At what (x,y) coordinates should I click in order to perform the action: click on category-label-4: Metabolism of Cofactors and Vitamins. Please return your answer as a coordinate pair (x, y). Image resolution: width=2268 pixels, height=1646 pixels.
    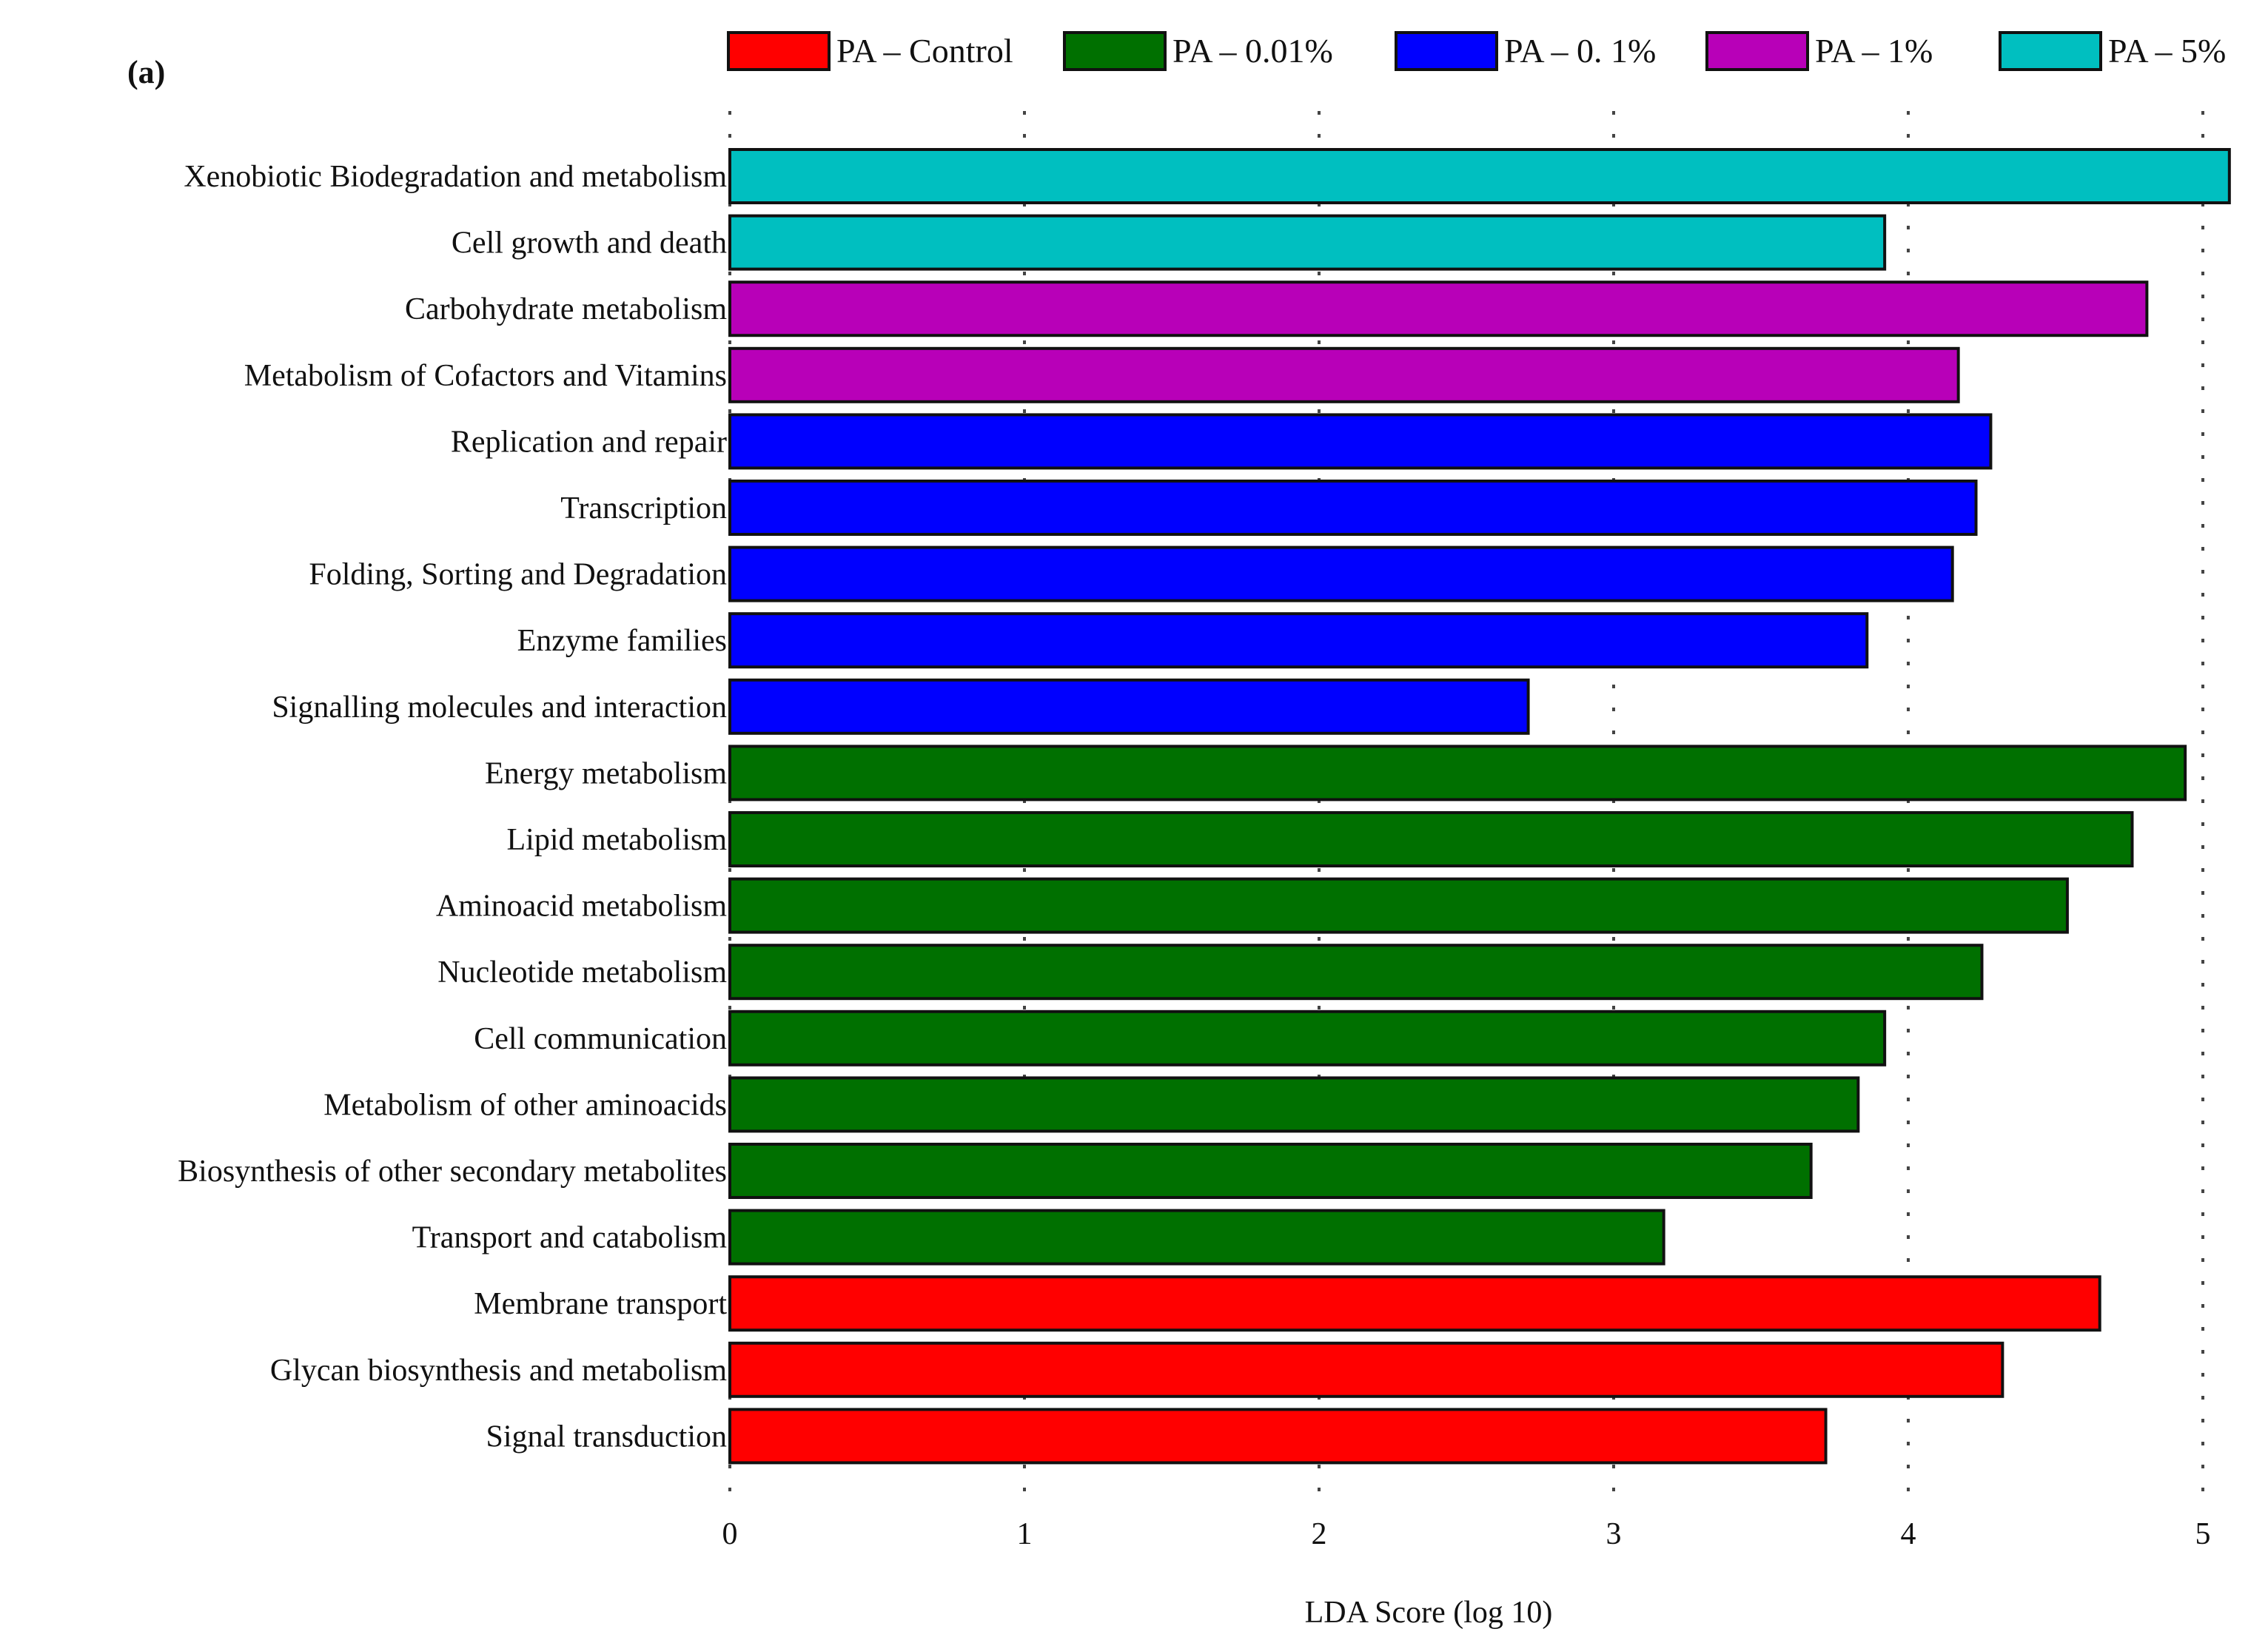
    Looking at the image, I should click on (485, 376).